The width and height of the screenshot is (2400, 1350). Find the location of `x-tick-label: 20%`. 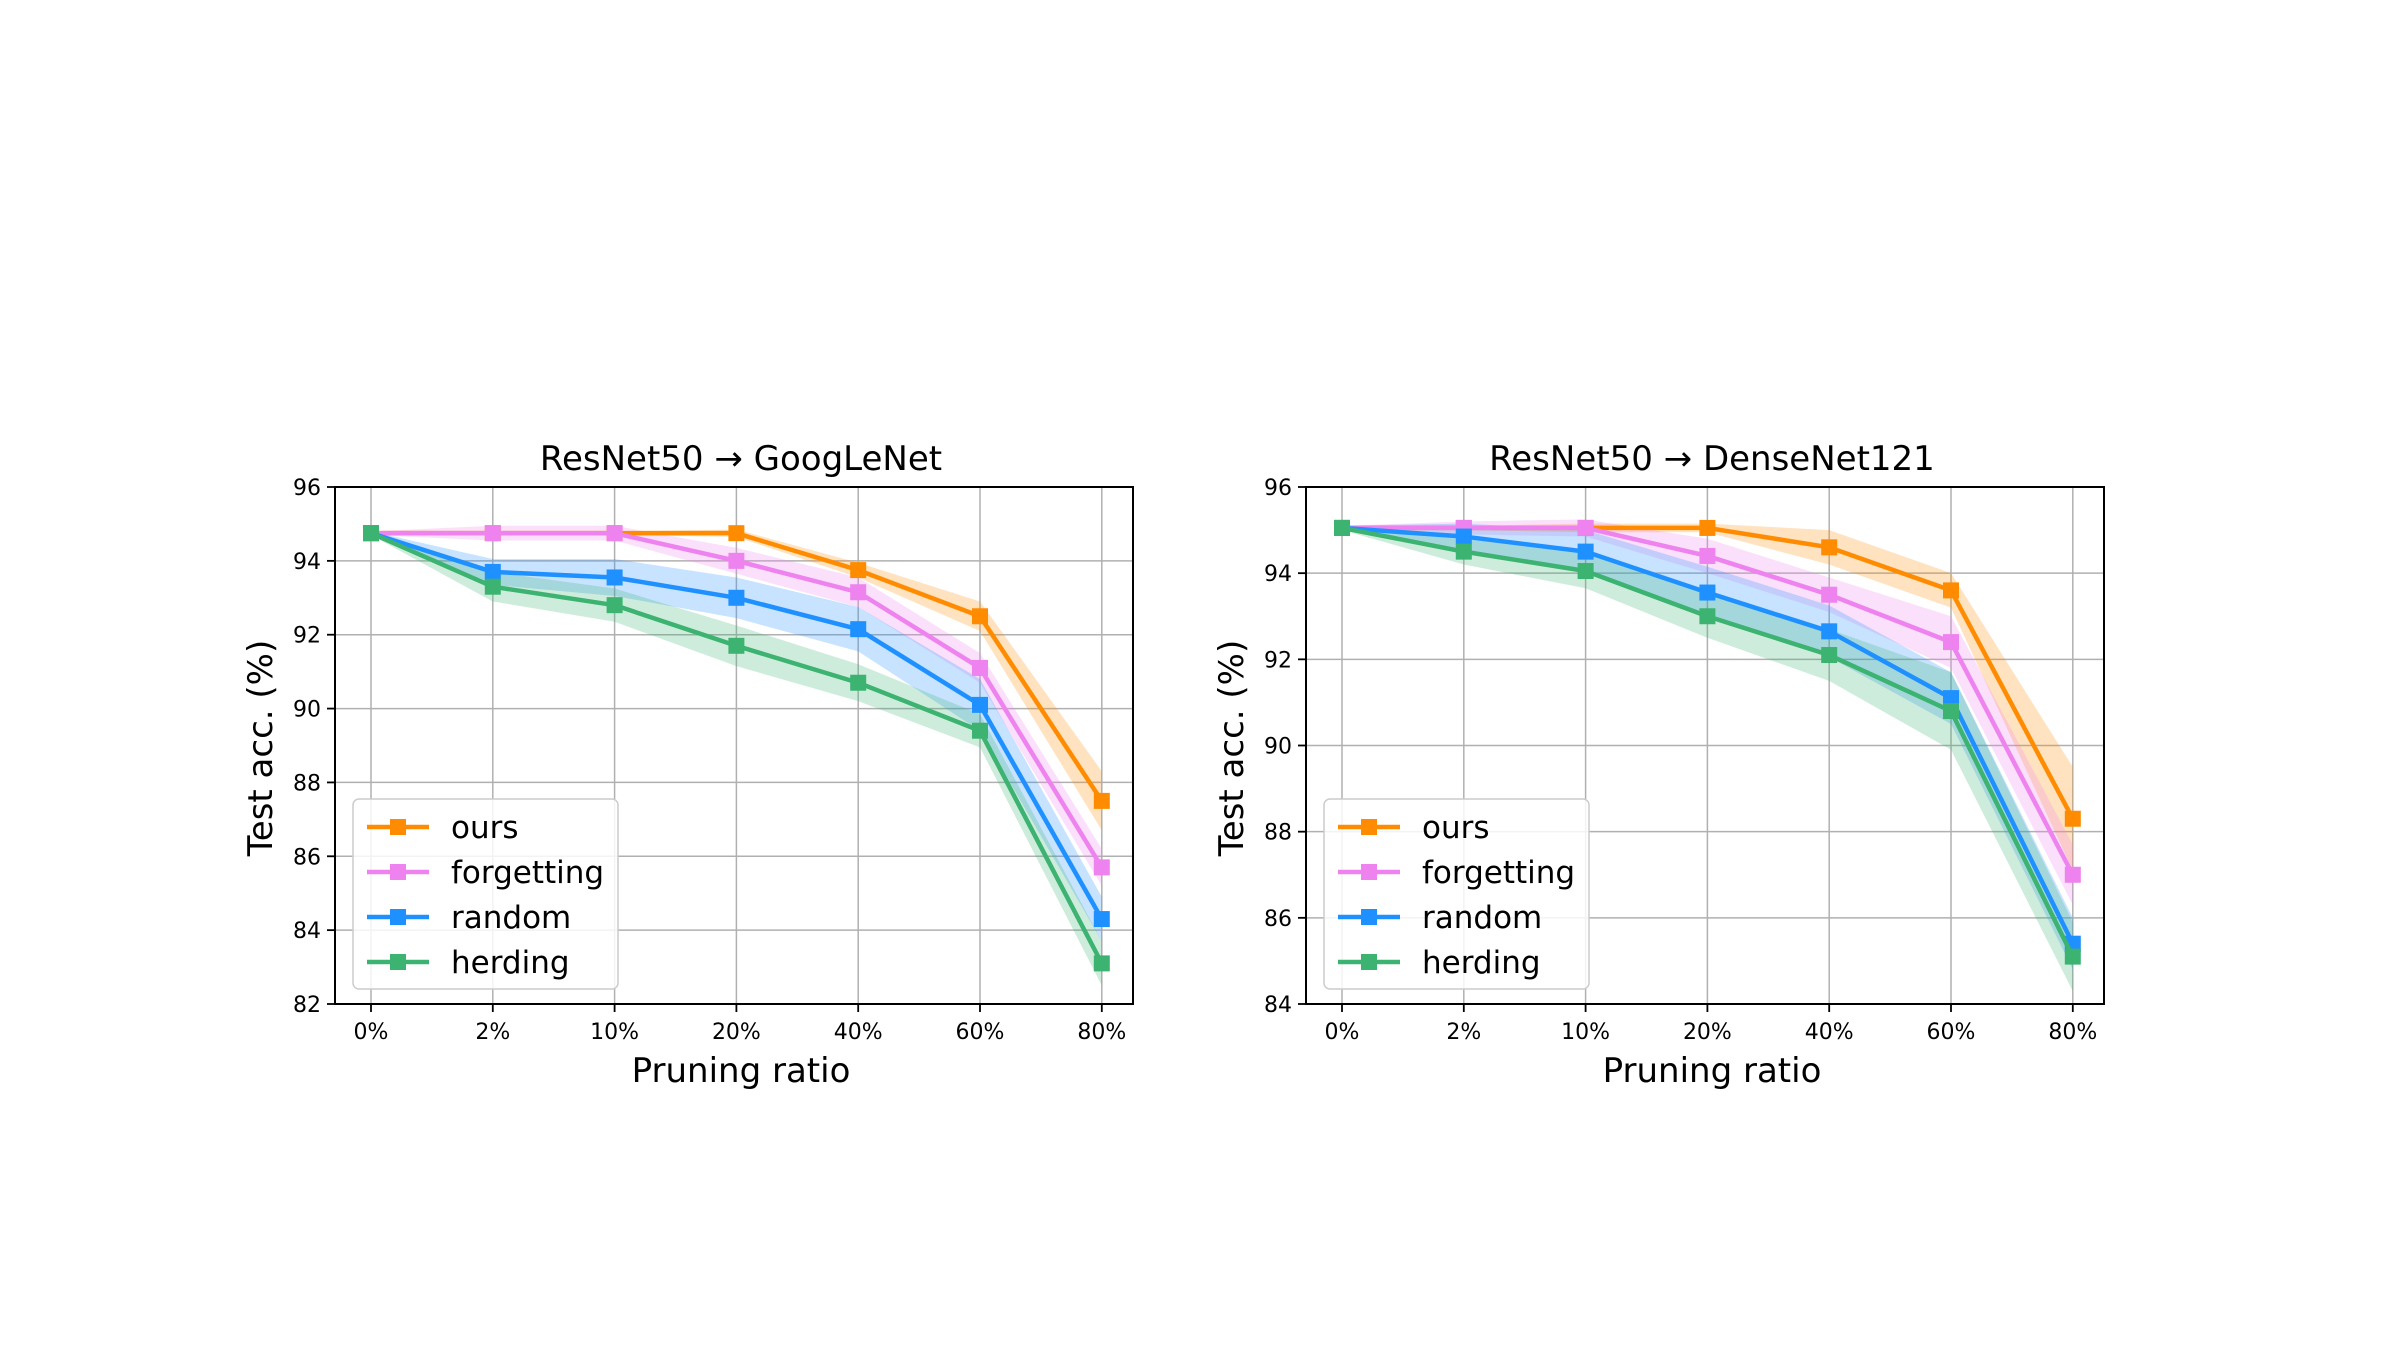

x-tick-label: 20% is located at coordinates (1707, 1032).